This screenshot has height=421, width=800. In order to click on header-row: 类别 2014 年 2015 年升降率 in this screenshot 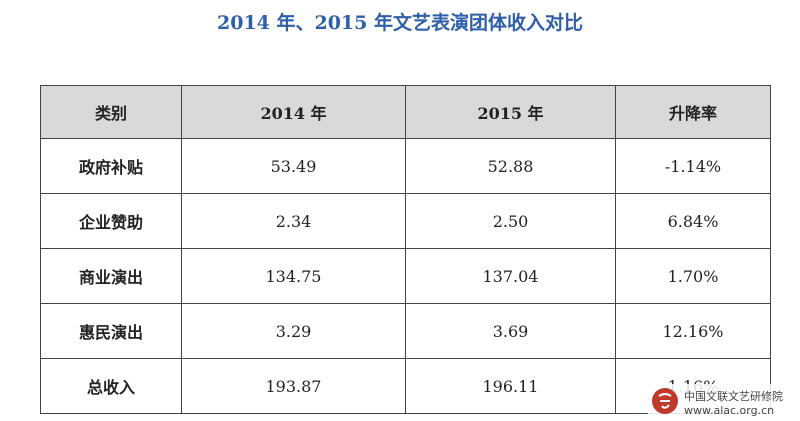, I will do `click(405, 112)`.